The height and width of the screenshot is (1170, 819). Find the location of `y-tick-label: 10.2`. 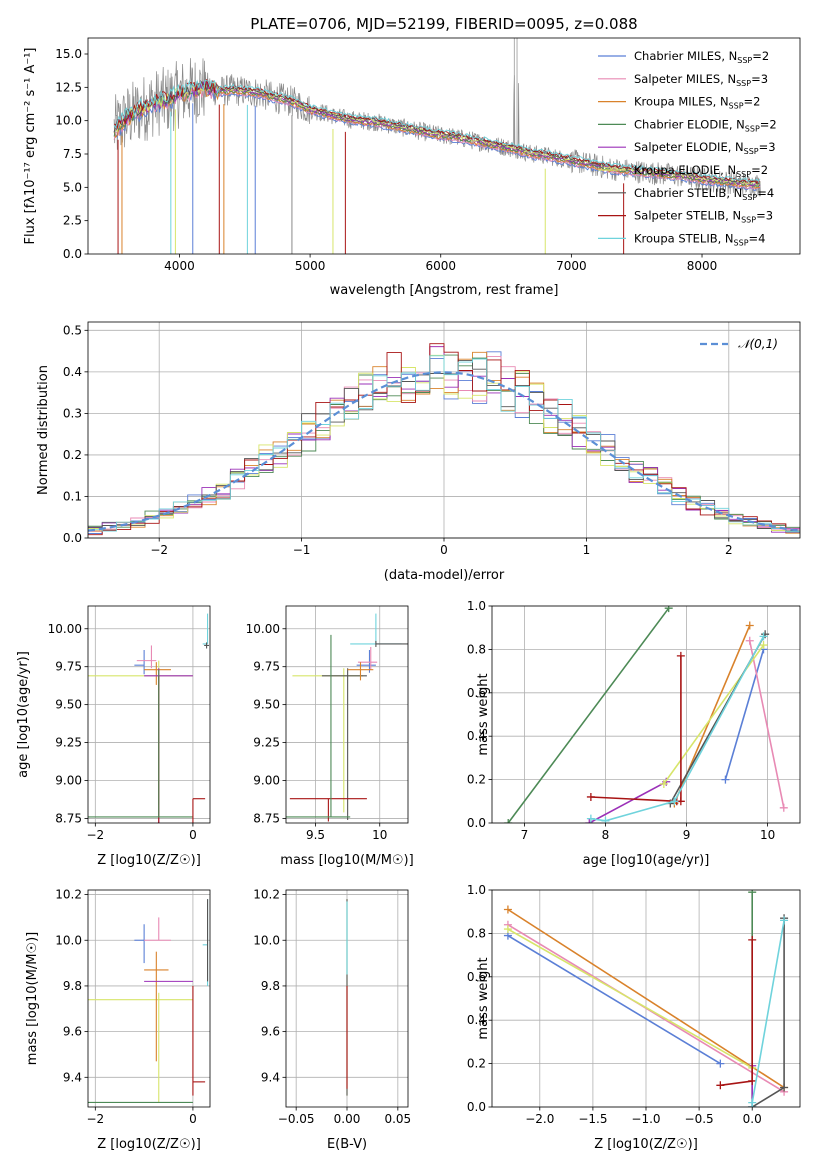

y-tick-label: 10.2 is located at coordinates (266, 895).